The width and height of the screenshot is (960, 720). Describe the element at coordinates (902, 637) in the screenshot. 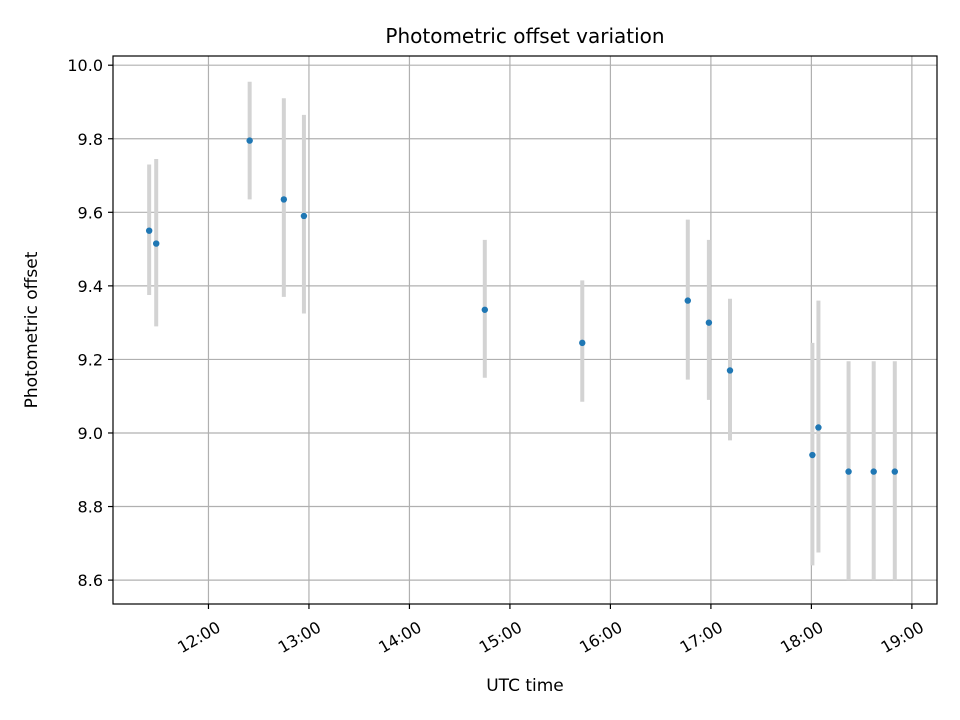

I see `x-tick-label: 19:00` at that location.